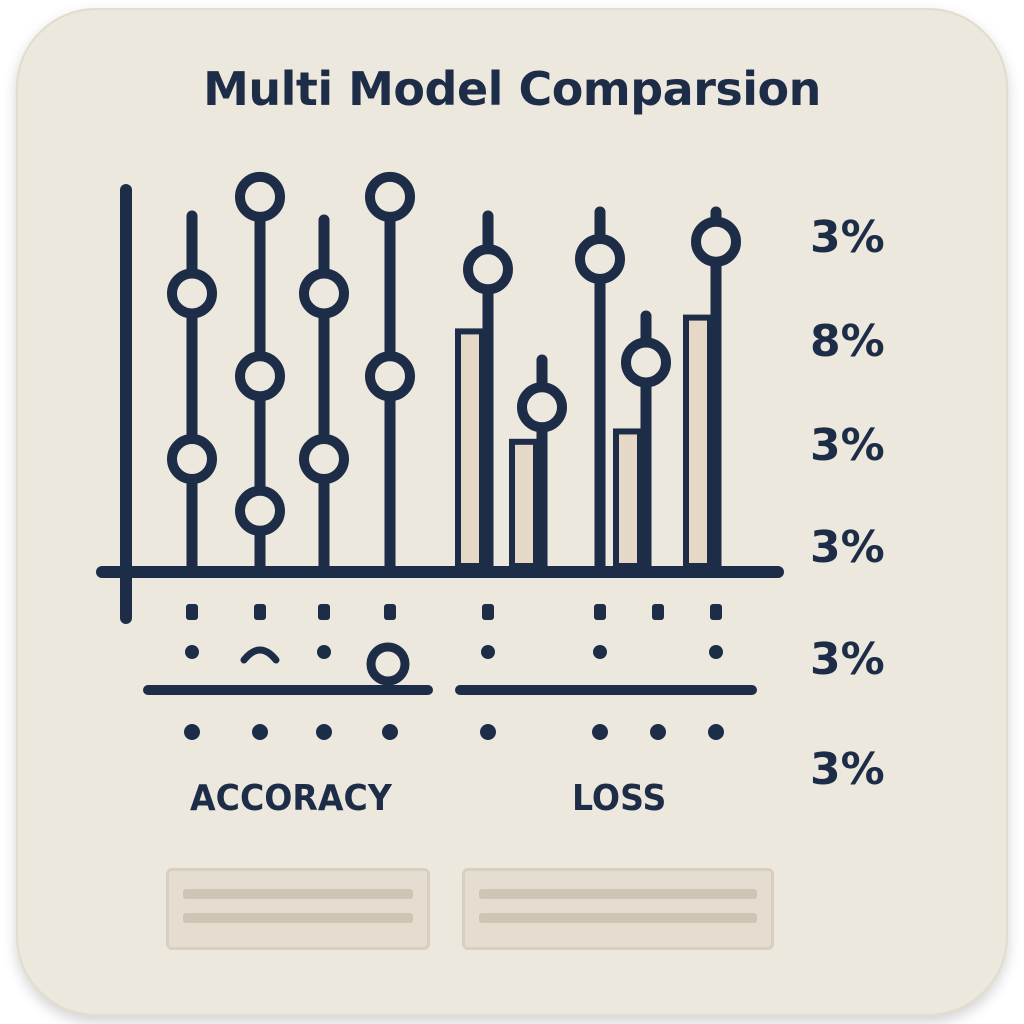  I want to click on category-label-loss: LOSS, so click(619, 798).